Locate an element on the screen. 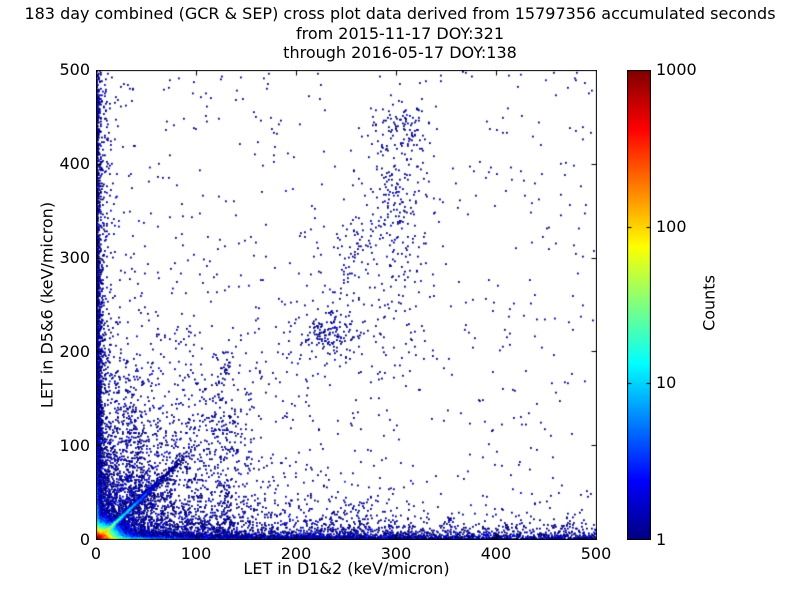  colorbar-label: Counts is located at coordinates (709, 303).